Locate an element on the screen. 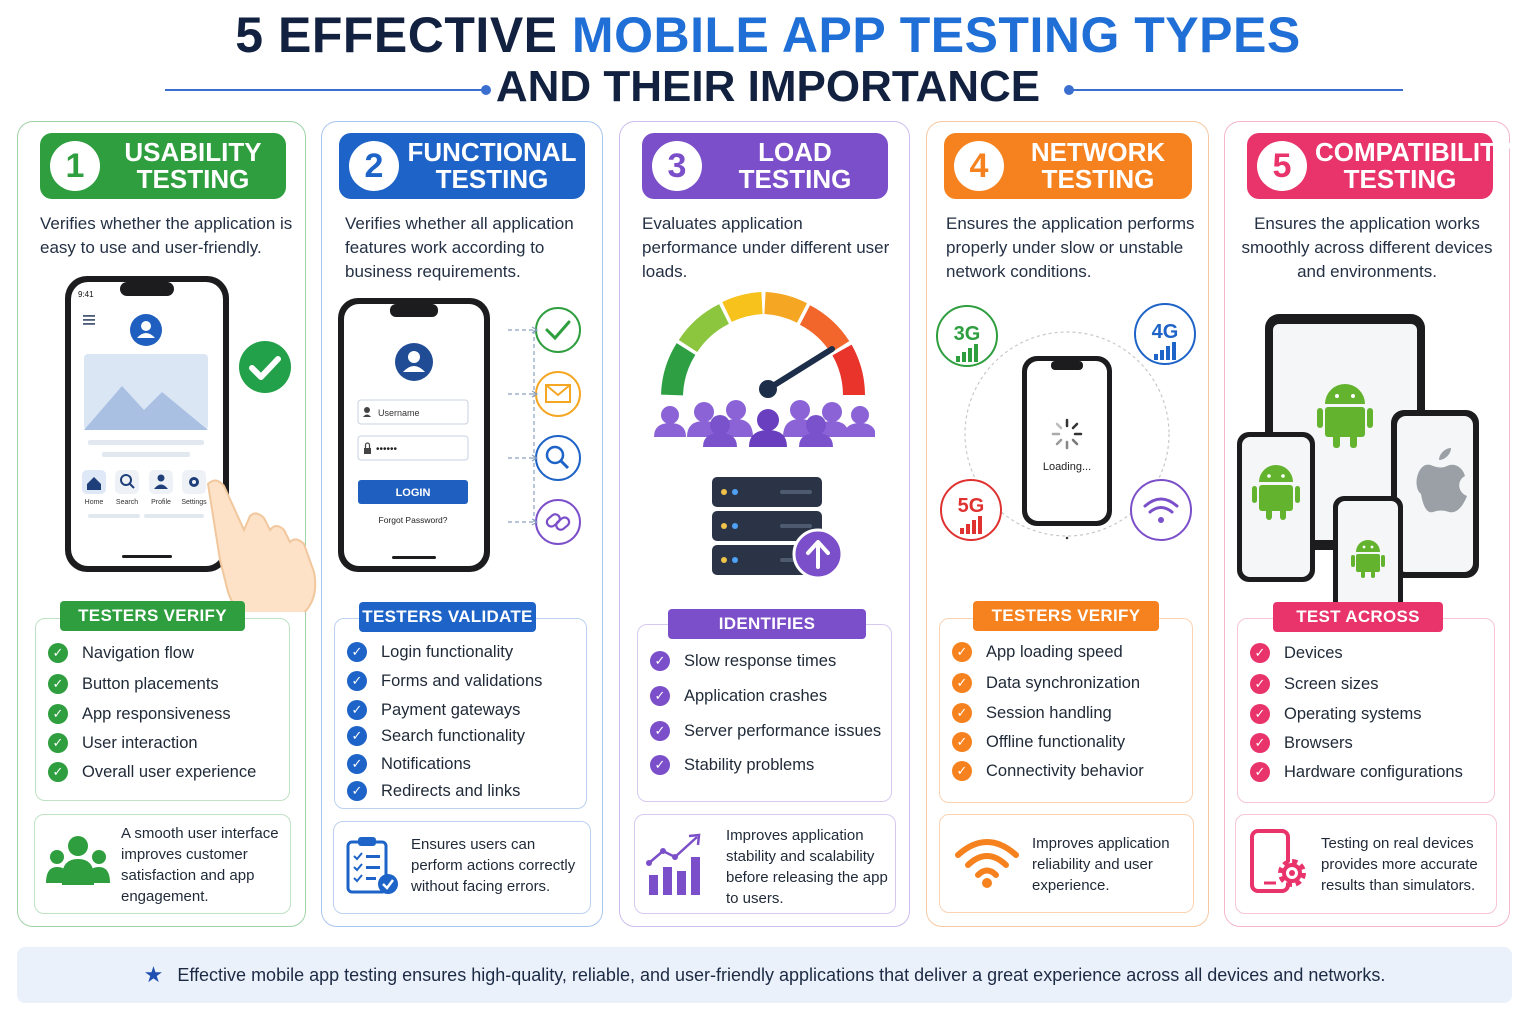  list-item: ✓ Screen sizes is located at coordinates (1314, 684).